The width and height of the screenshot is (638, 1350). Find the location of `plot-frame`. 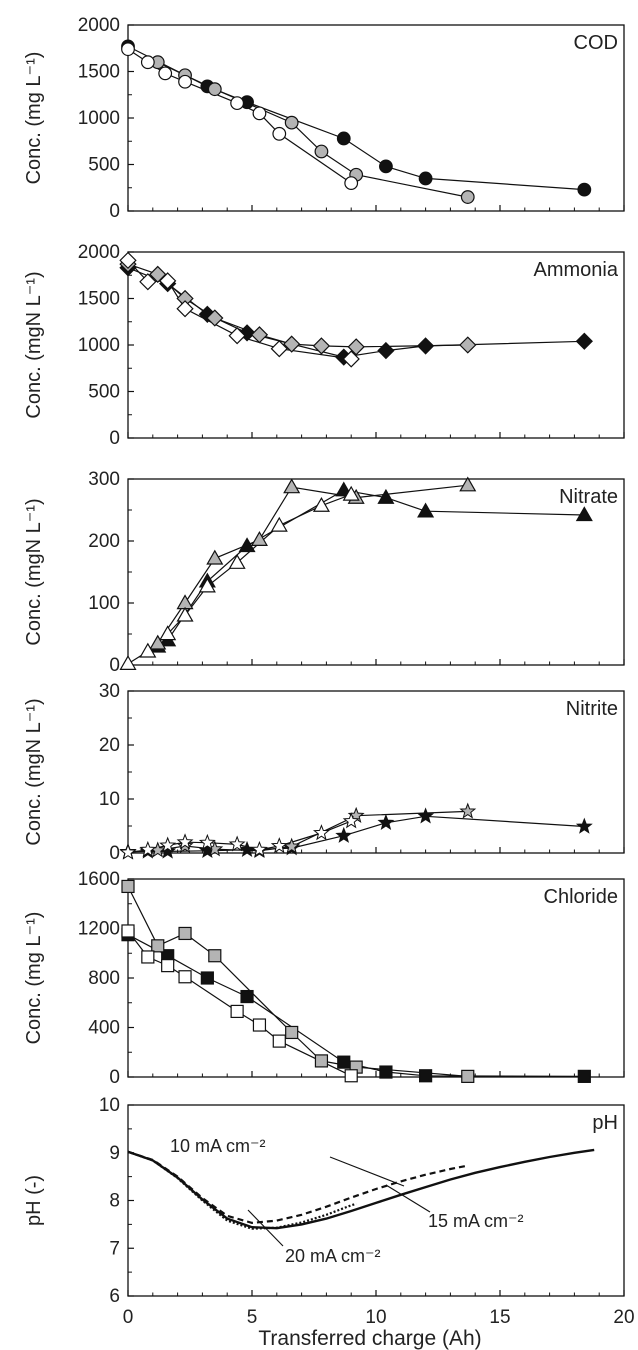

plot-frame is located at coordinates (376, 572).